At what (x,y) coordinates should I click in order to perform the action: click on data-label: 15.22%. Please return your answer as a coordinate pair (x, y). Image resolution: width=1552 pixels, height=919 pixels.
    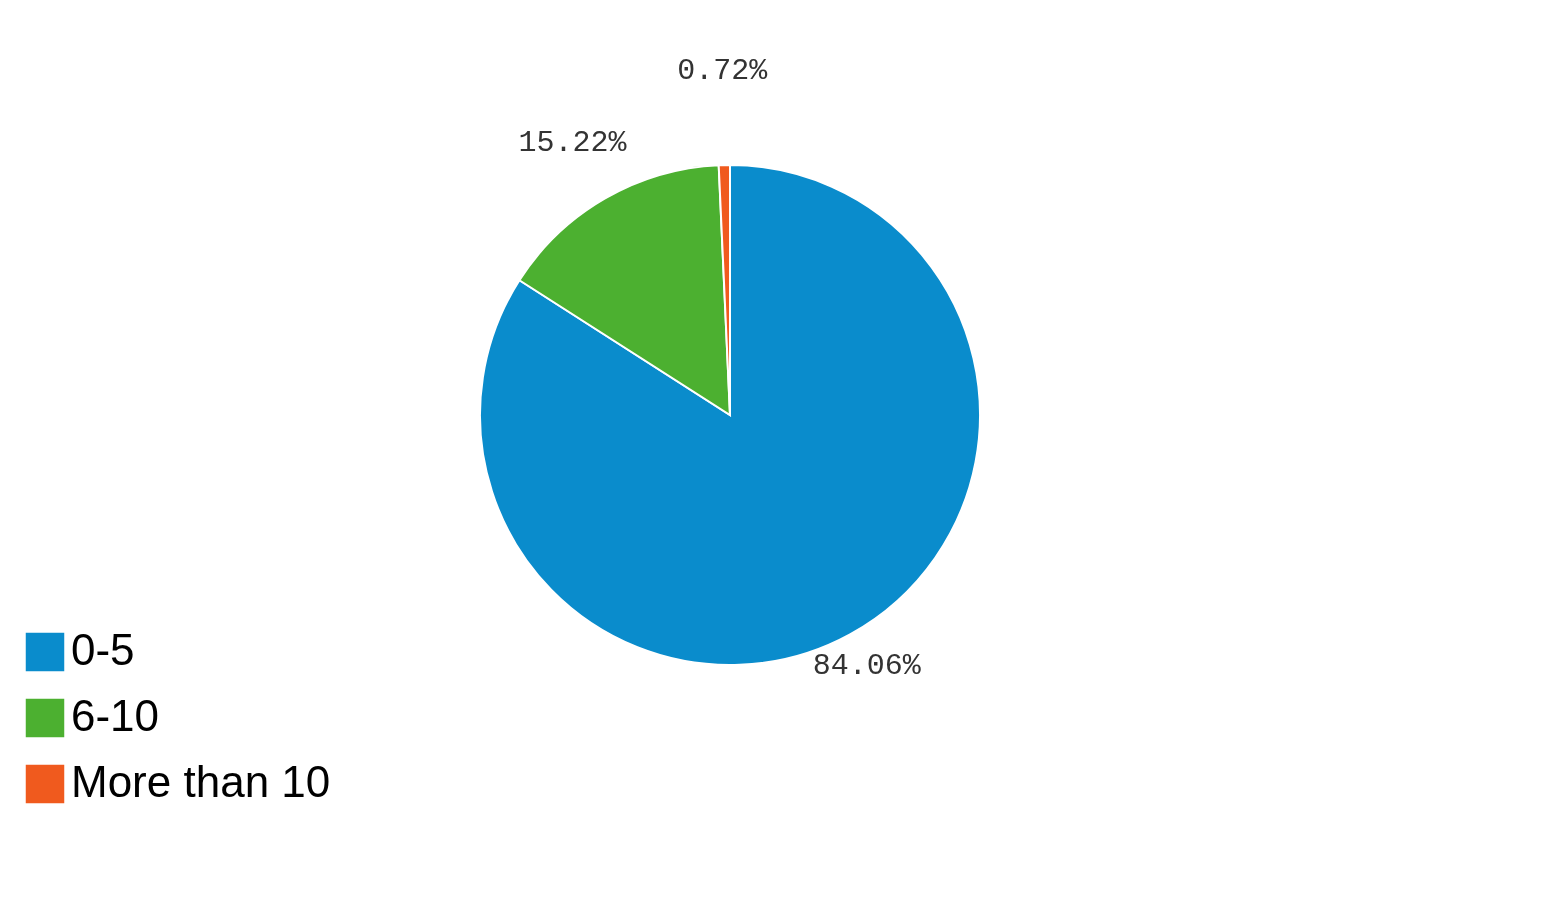
    Looking at the image, I should click on (573, 143).